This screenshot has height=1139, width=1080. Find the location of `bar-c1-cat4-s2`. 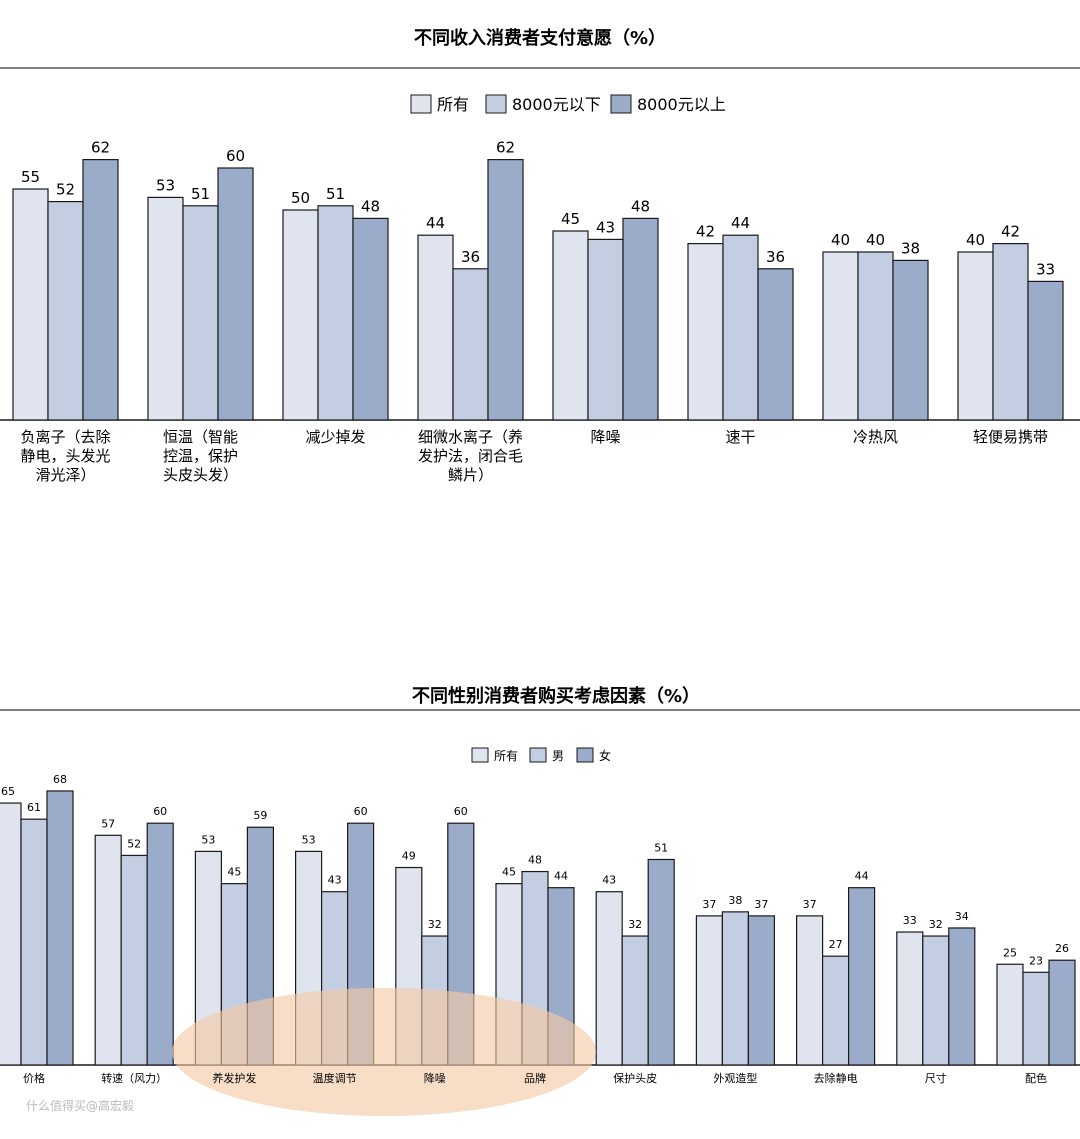

bar-c1-cat4-s2 is located at coordinates (640, 319).